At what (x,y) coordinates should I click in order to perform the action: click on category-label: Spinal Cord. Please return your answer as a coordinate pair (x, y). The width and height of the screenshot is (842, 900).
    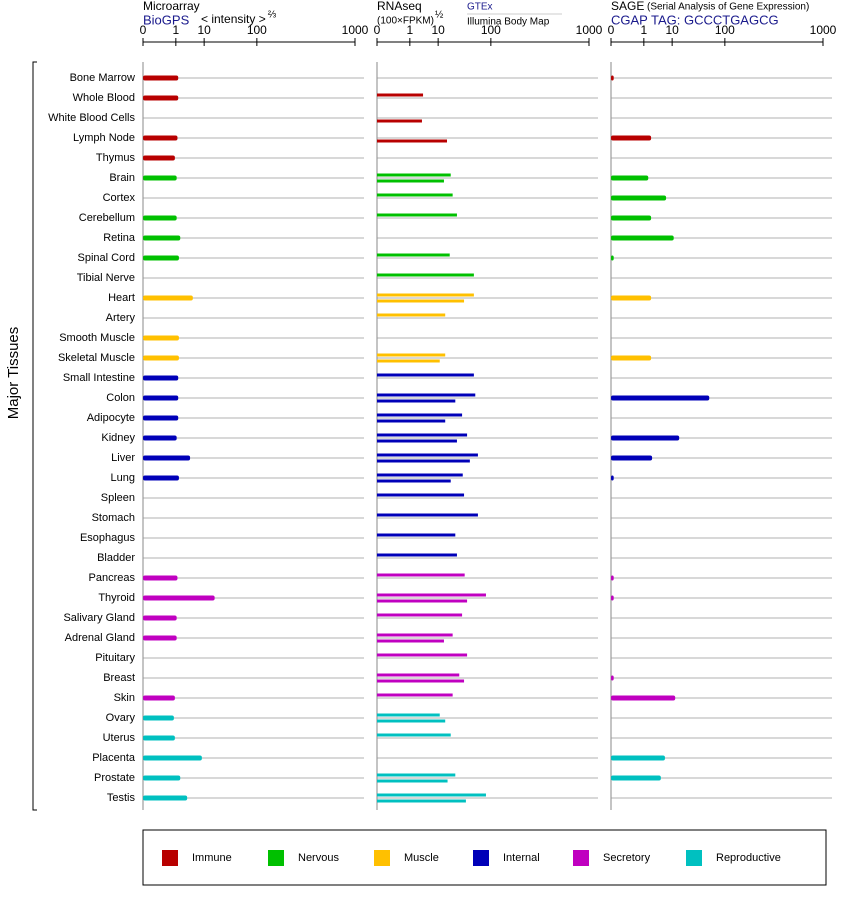
    Looking at the image, I should click on (106, 258).